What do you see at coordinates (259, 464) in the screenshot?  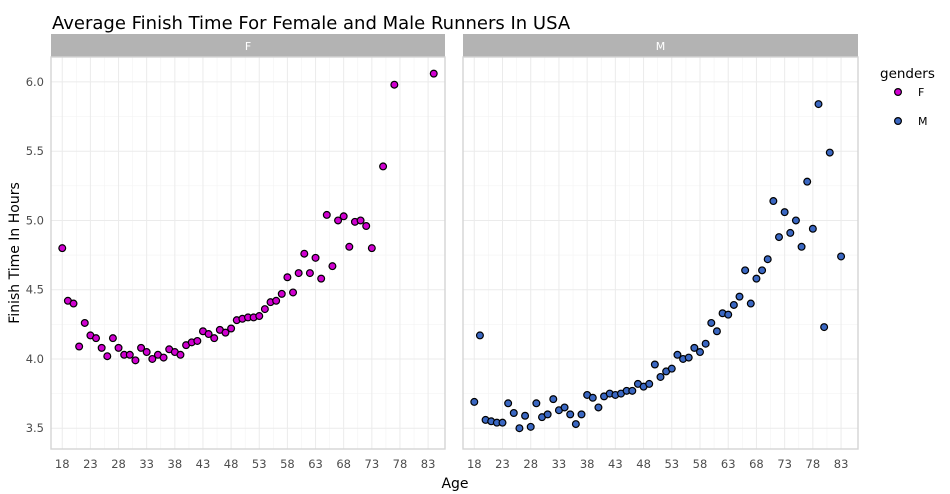 I see `x-tick-label: 53` at bounding box center [259, 464].